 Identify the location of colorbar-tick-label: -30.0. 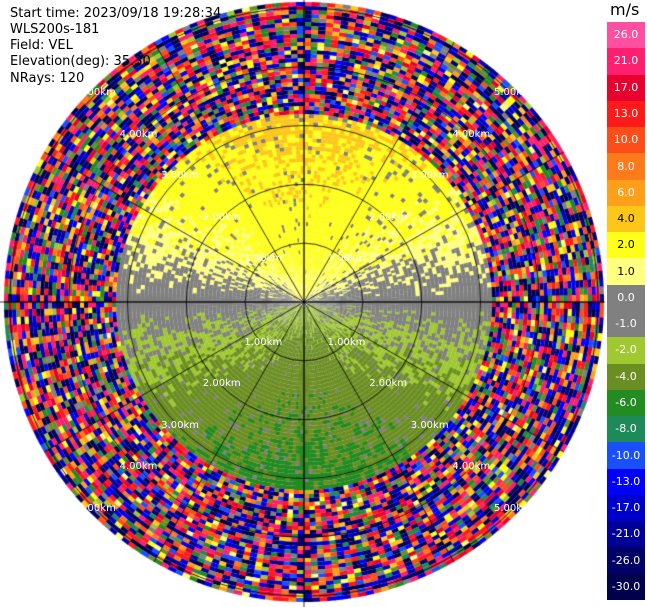
(626, 586).